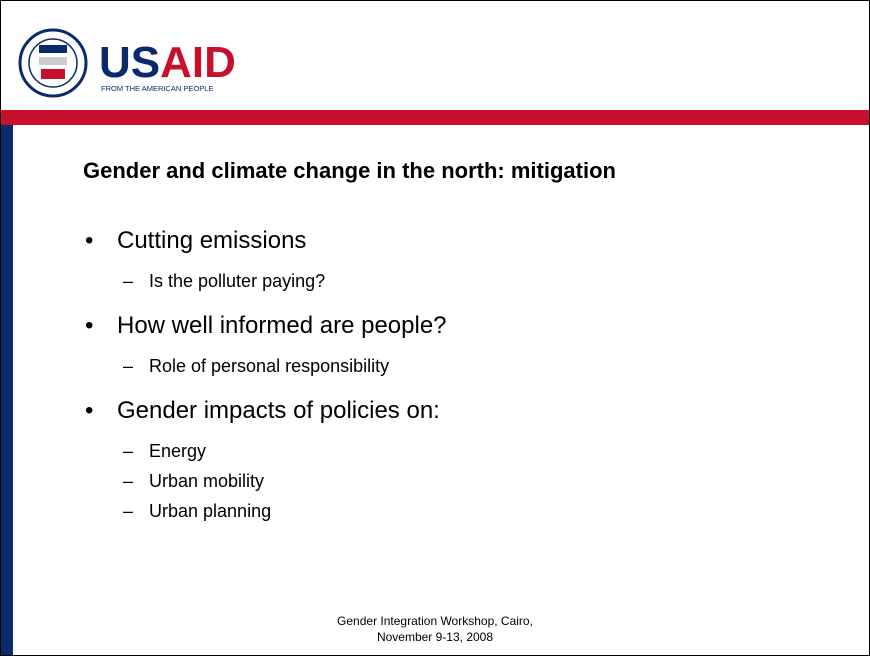  What do you see at coordinates (210, 511) in the screenshot?
I see `sub-bullet-text: Urban planning` at bounding box center [210, 511].